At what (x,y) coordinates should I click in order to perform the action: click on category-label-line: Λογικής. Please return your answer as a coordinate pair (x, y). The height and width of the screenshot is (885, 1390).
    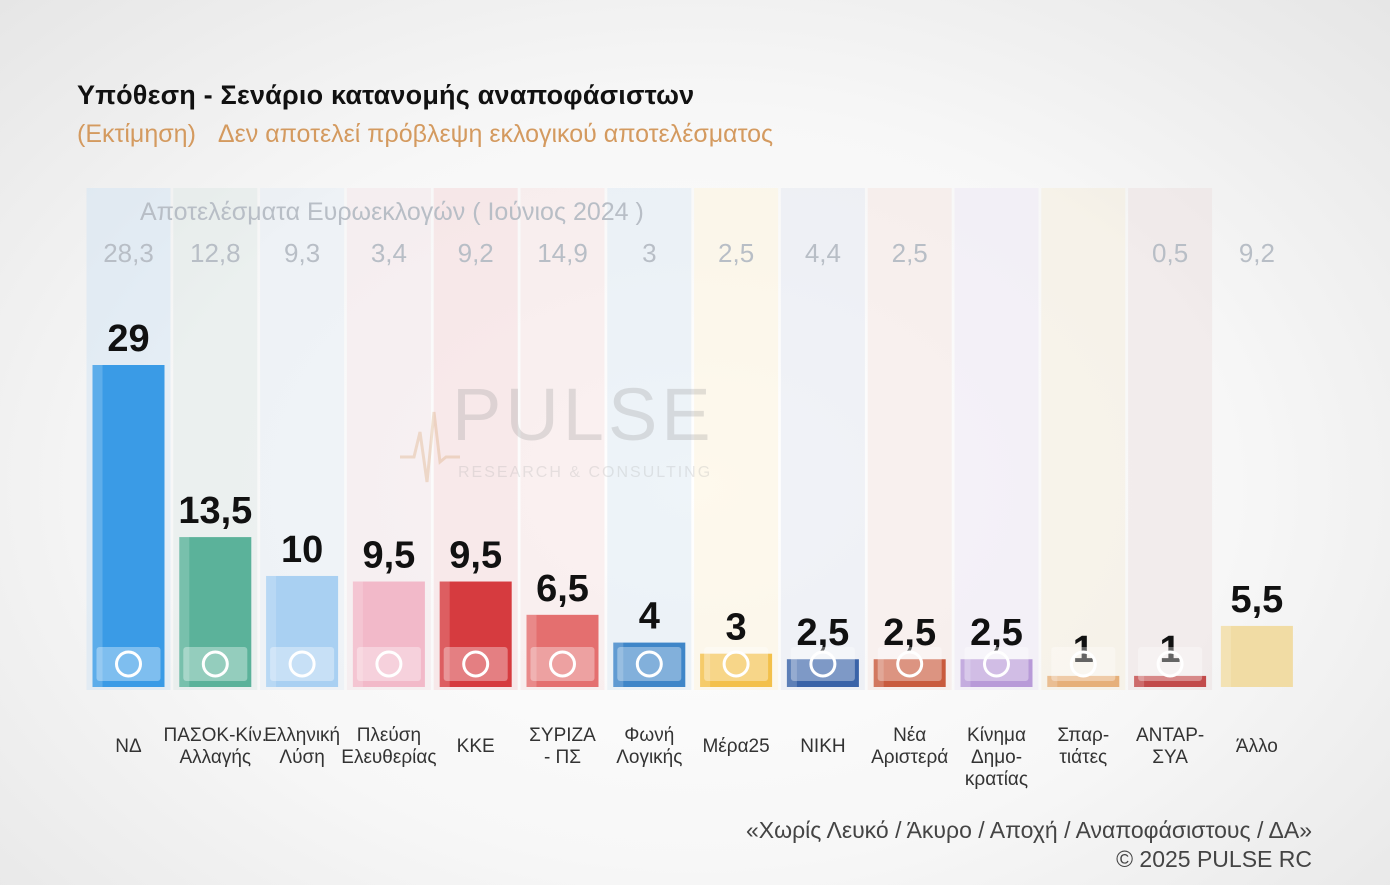
    Looking at the image, I should click on (649, 757).